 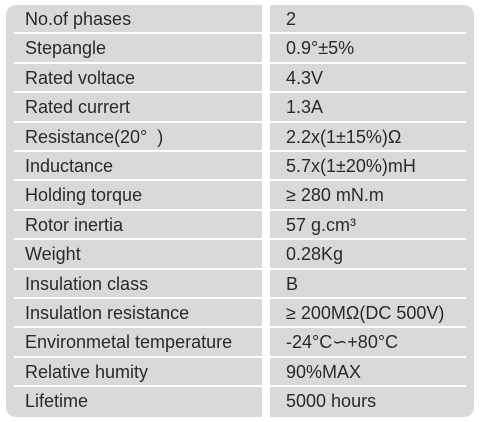 What do you see at coordinates (240, 226) in the screenshot?
I see `table-row: Rotor inertia 57 g.cm³` at bounding box center [240, 226].